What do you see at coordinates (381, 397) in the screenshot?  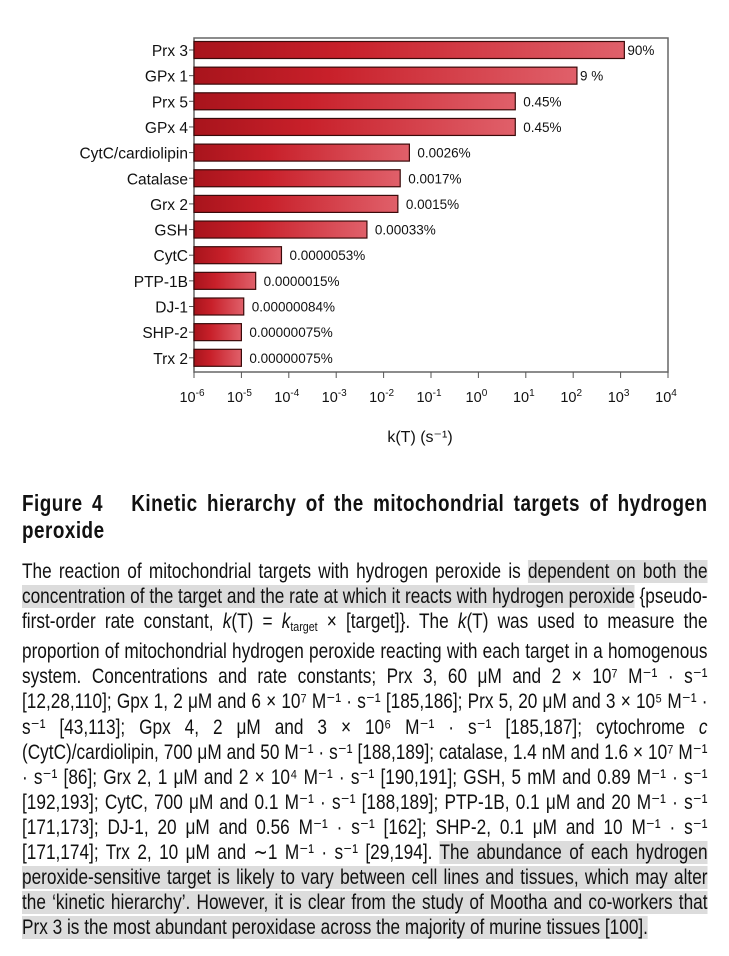 I see `x-tick-label: 10⁻²` at bounding box center [381, 397].